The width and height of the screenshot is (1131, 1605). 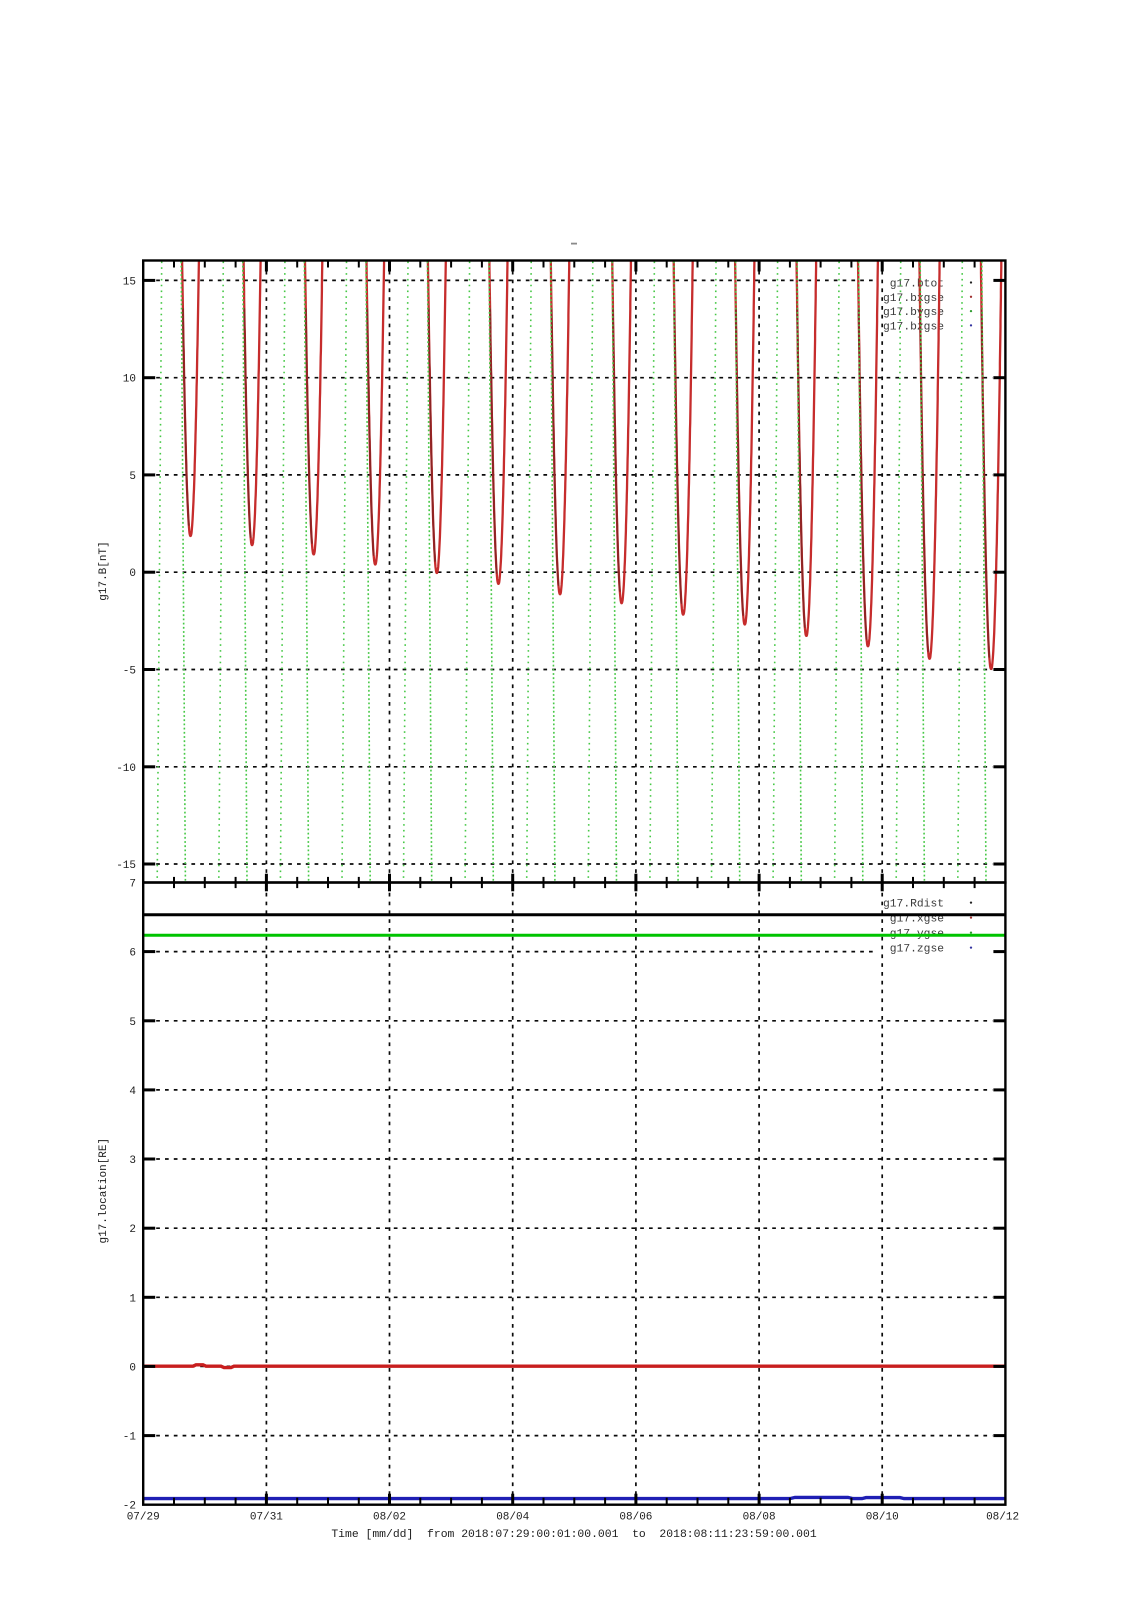 I want to click on svg-text: g17.bxgse, so click(x=913, y=299).